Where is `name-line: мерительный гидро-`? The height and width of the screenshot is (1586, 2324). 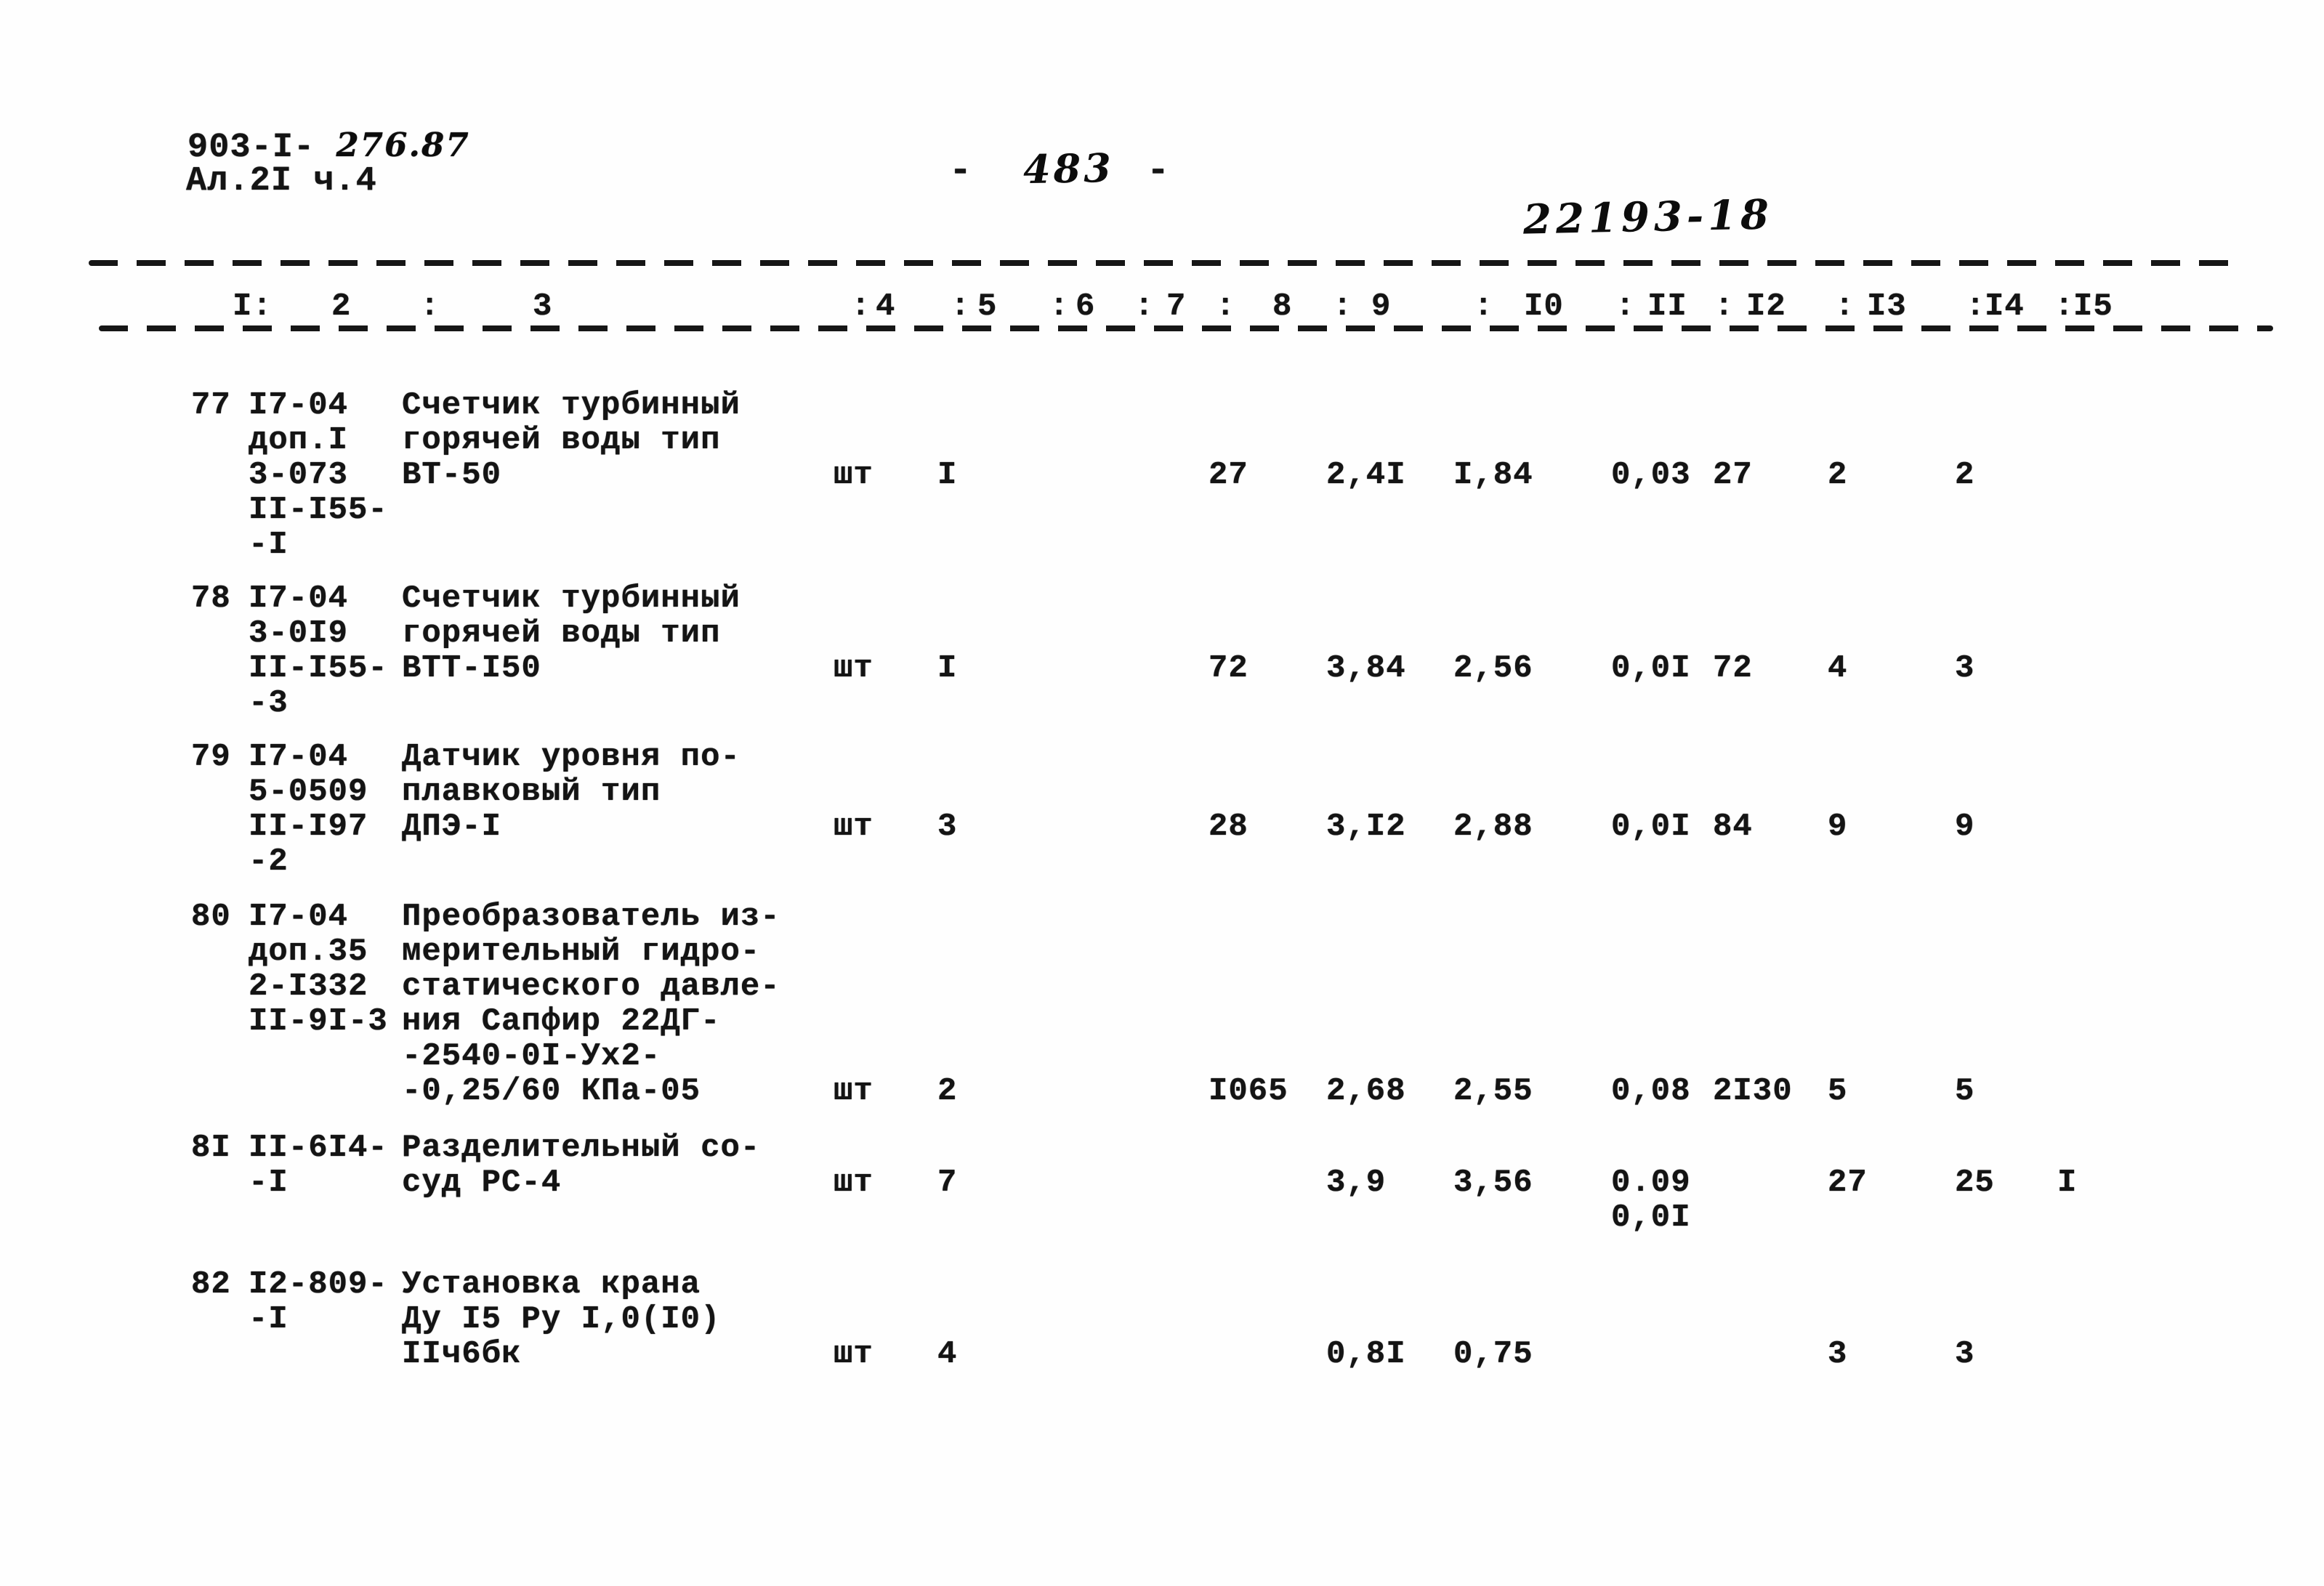 name-line: мерительный гидро- is located at coordinates (582, 952).